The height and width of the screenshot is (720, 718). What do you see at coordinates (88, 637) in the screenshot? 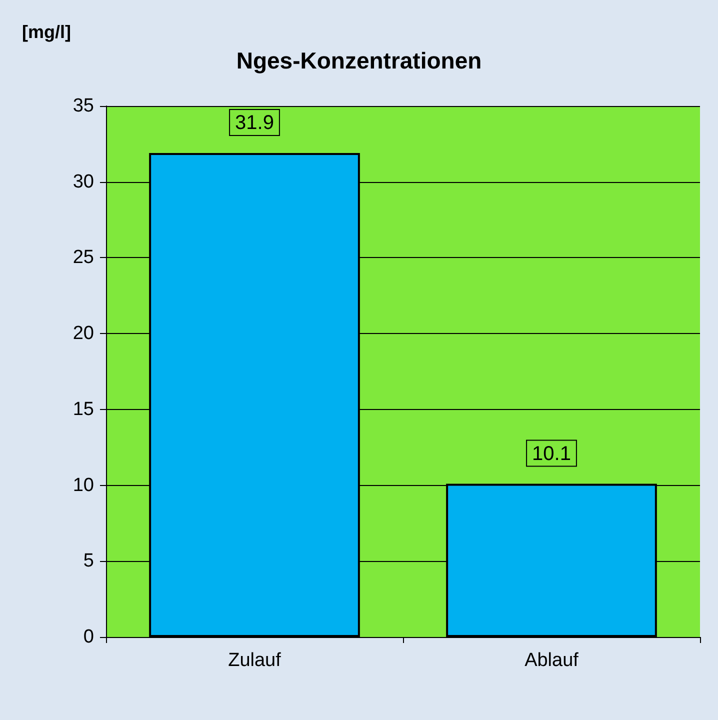
I see `y-tick-label: 0` at bounding box center [88, 637].